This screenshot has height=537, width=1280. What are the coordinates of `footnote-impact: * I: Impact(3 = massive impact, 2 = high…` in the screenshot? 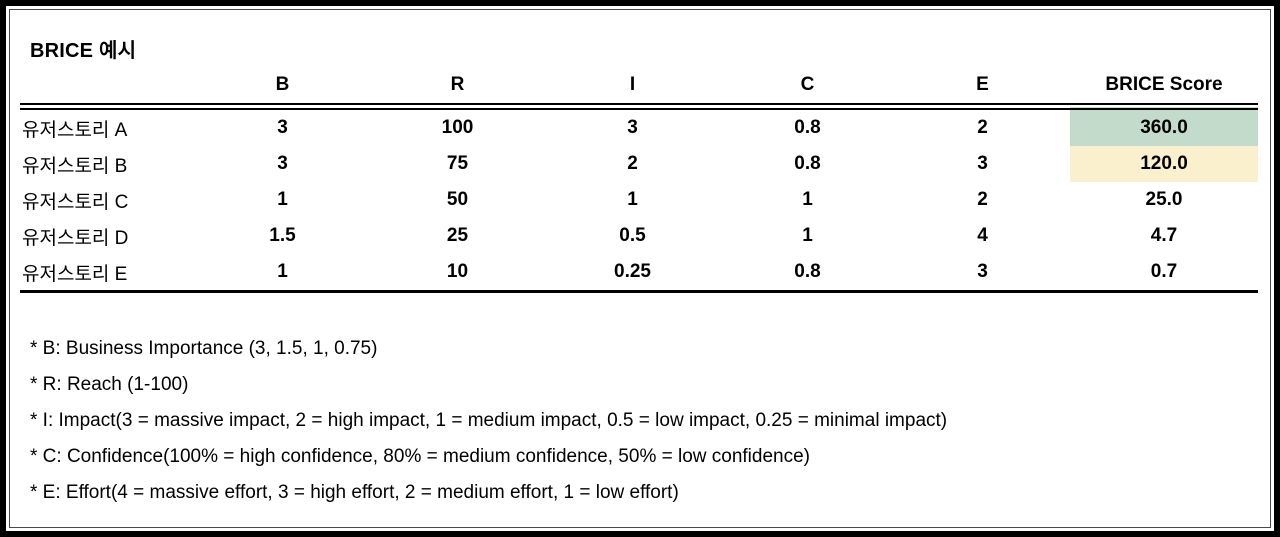 It's located at (489, 420).